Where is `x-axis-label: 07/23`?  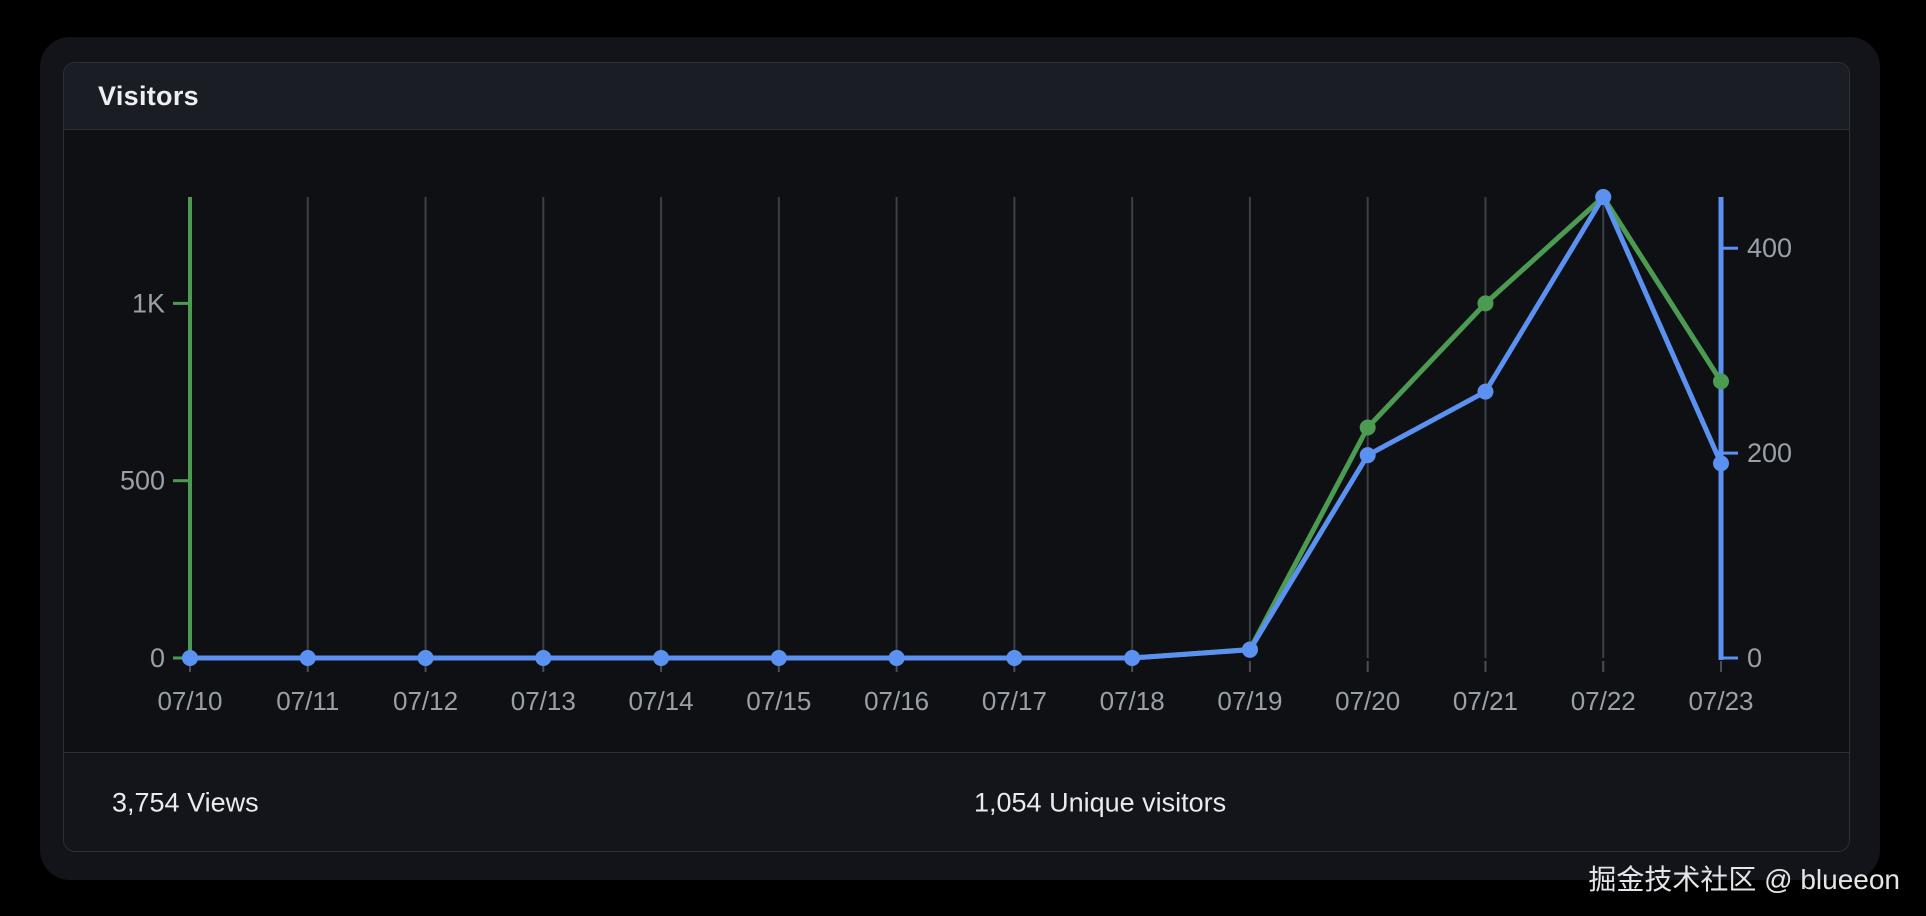 x-axis-label: 07/23 is located at coordinates (1720, 701).